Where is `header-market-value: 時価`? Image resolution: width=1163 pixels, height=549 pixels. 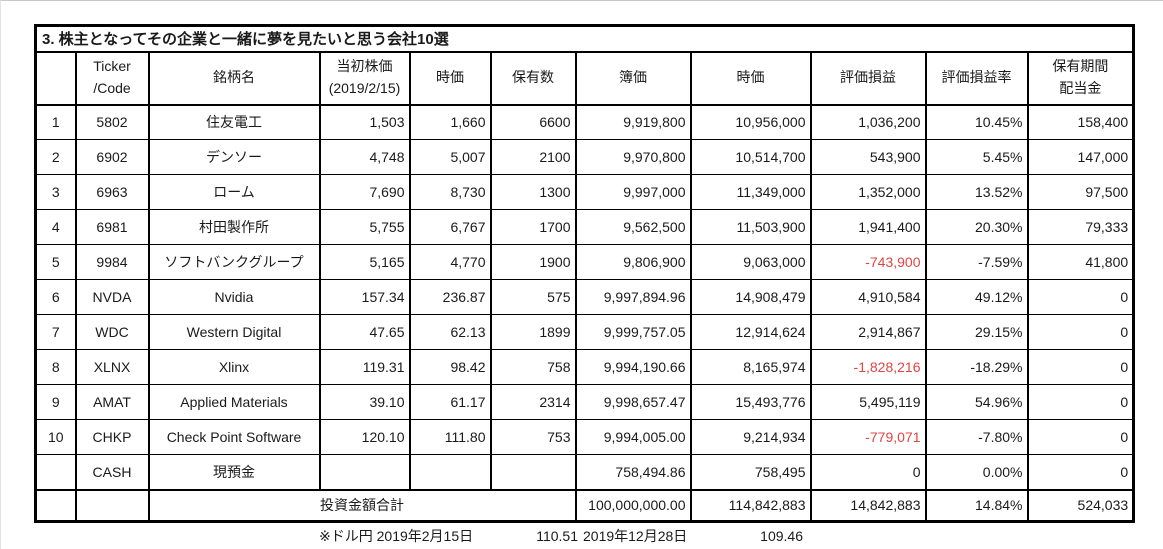 header-market-value: 時価 is located at coordinates (750, 78).